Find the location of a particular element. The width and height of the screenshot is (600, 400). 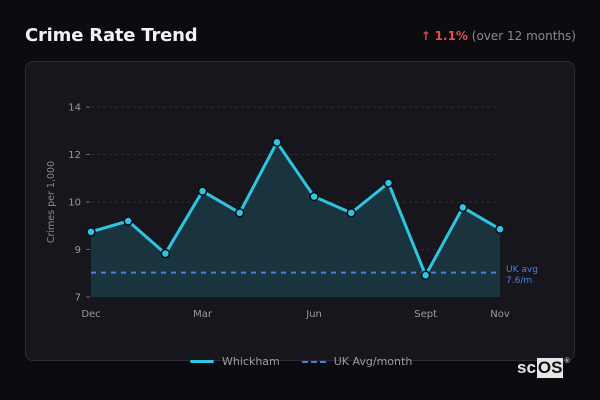

uk-avg-annotation-line2: 7.6/m is located at coordinates (519, 281).